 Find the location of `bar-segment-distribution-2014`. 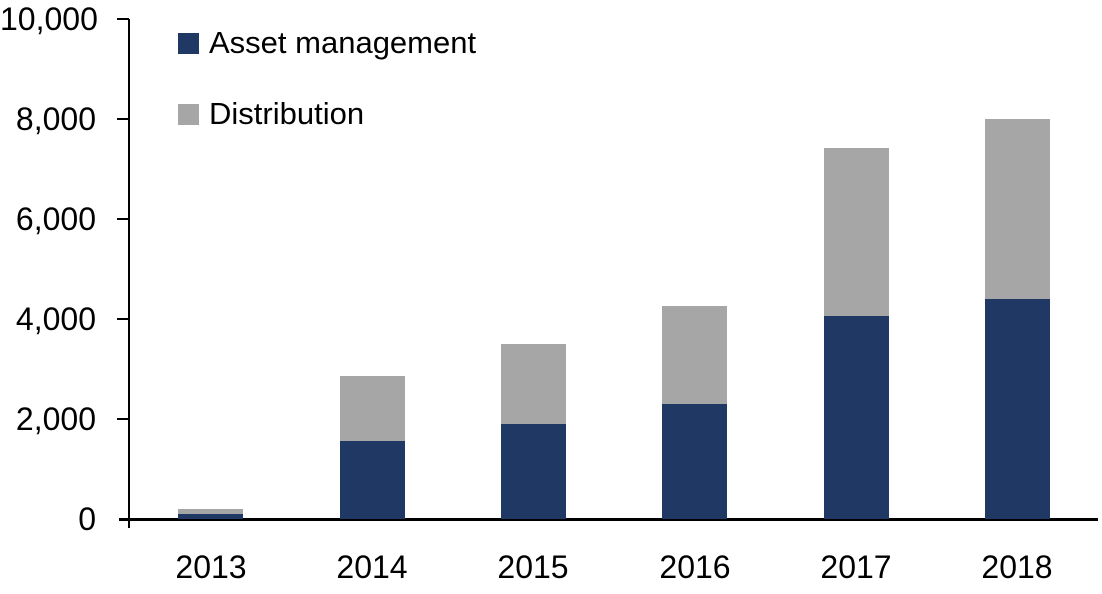

bar-segment-distribution-2014 is located at coordinates (372, 408).